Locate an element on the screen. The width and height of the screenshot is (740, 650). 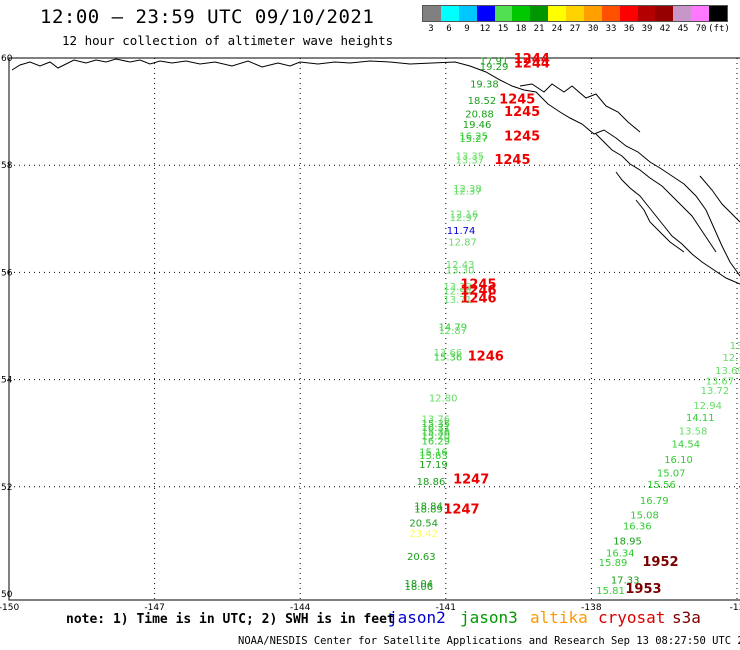
wave-height-value: 14.11 is located at coordinates (700, 418).